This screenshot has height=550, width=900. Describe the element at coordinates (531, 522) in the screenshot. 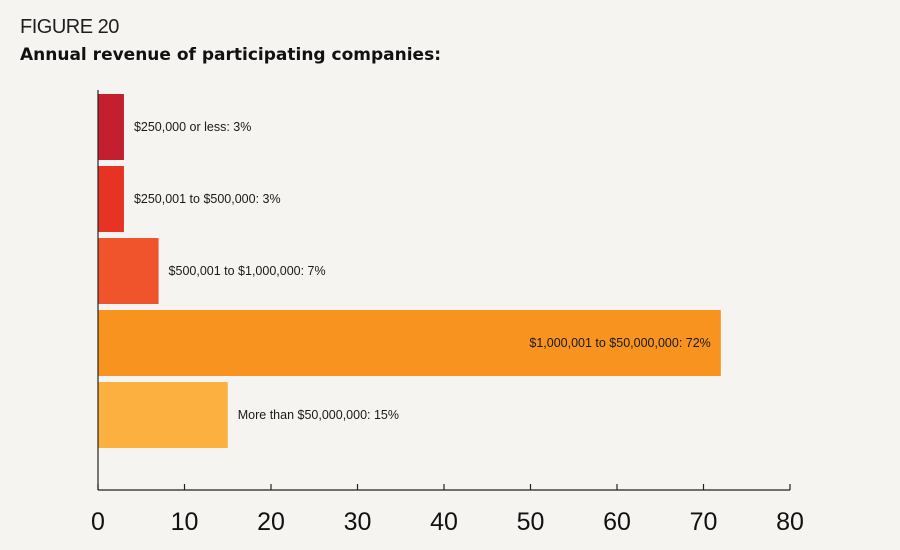

I see `x-tick-label-50: 50` at that location.